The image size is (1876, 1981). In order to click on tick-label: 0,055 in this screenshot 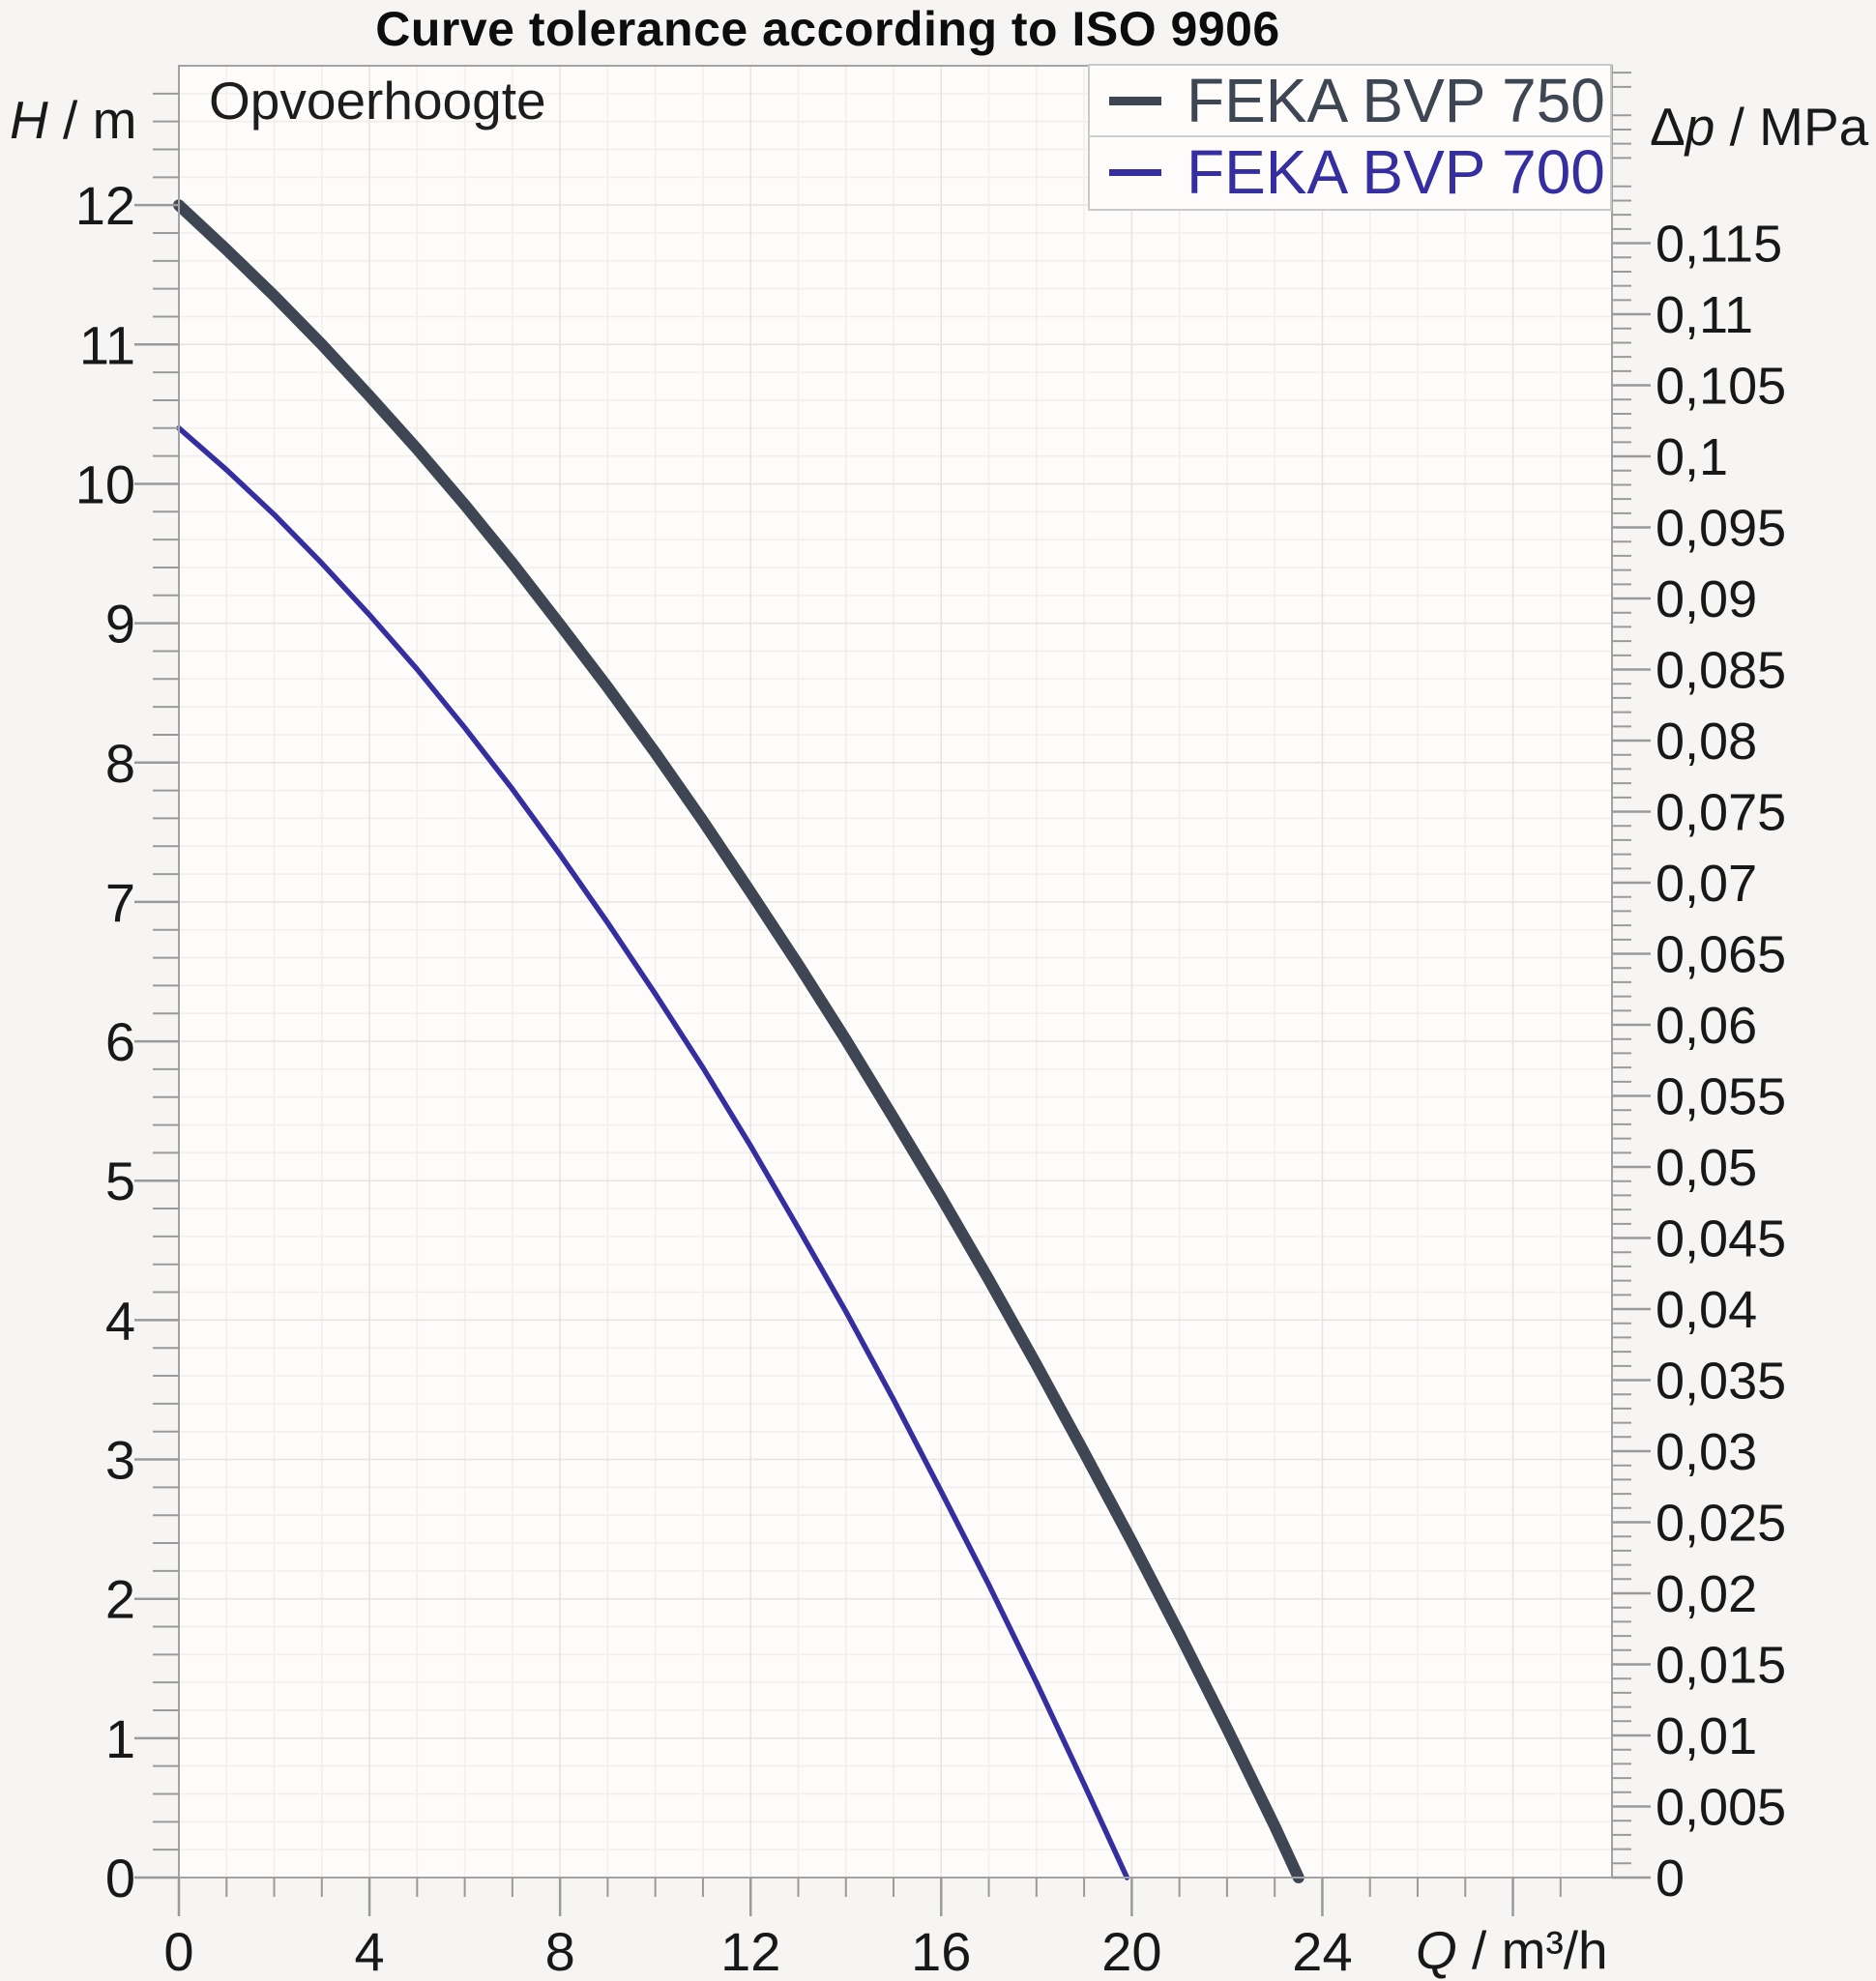, I will do `click(1721, 1097)`.